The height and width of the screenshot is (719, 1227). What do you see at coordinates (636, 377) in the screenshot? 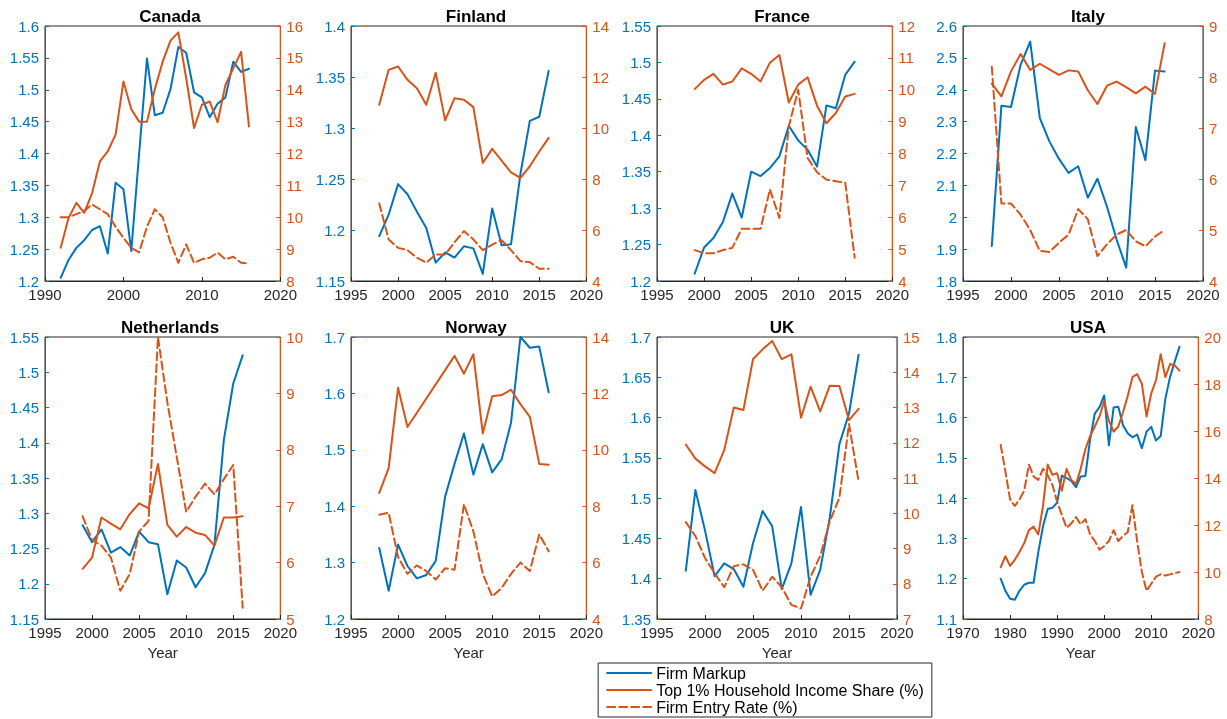
I see `y-tick-label: 1.65` at bounding box center [636, 377].